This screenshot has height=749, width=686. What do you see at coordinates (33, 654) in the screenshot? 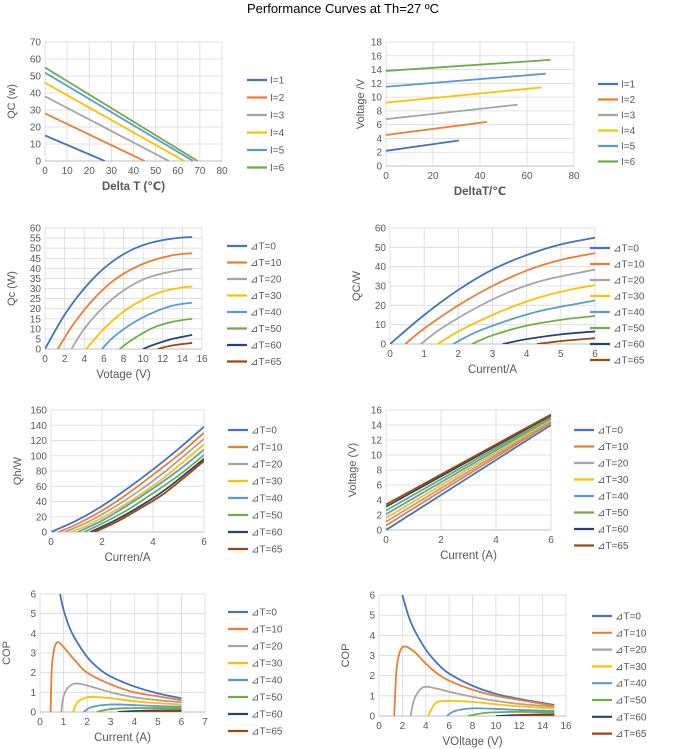
I see `y-tick-label: 3` at bounding box center [33, 654].